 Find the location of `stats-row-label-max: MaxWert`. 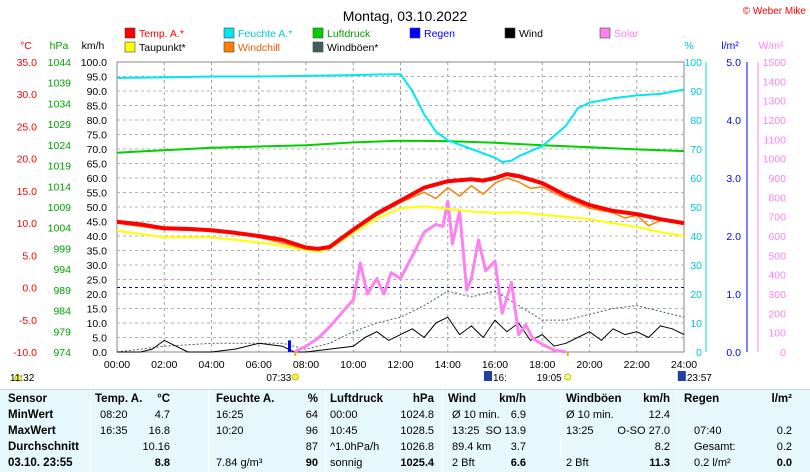

stats-row-label-max: MaxWert is located at coordinates (32, 431).